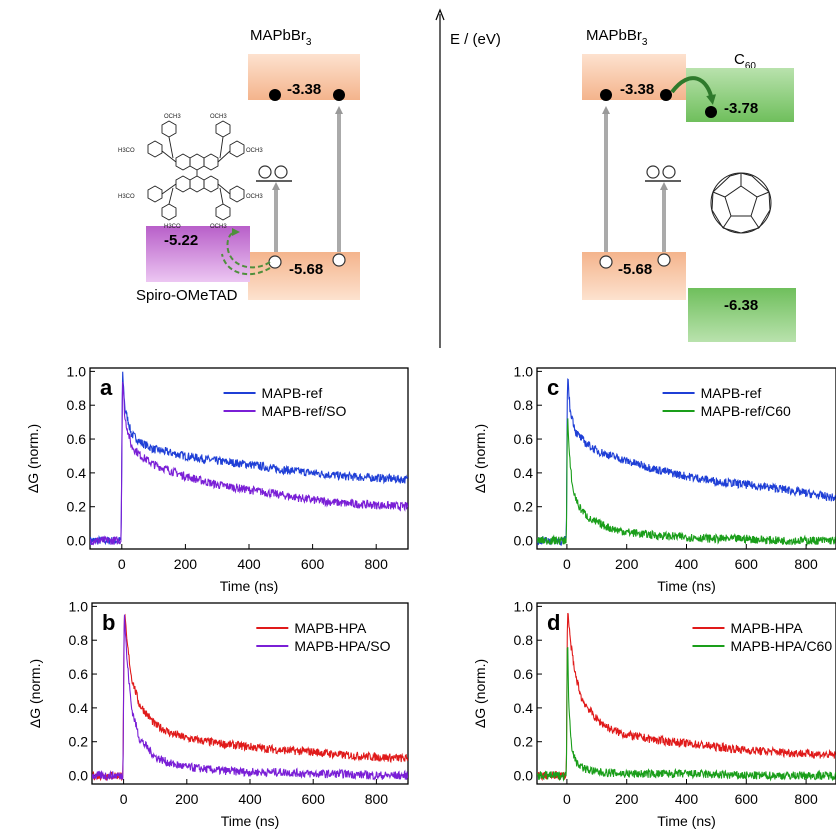 Image resolution: width=836 pixels, height=834 pixels. I want to click on chart-c-y-tick-label: 1.0, so click(524, 371).